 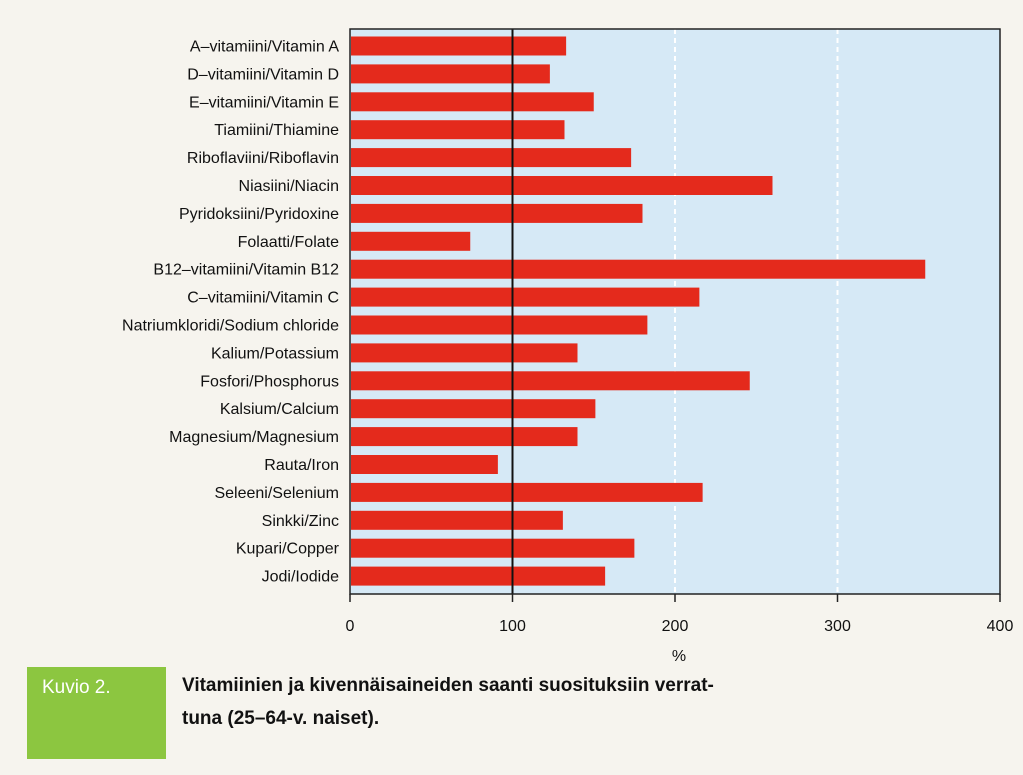 I want to click on category-label: Fosfori/Phosphorus, so click(x=269, y=381).